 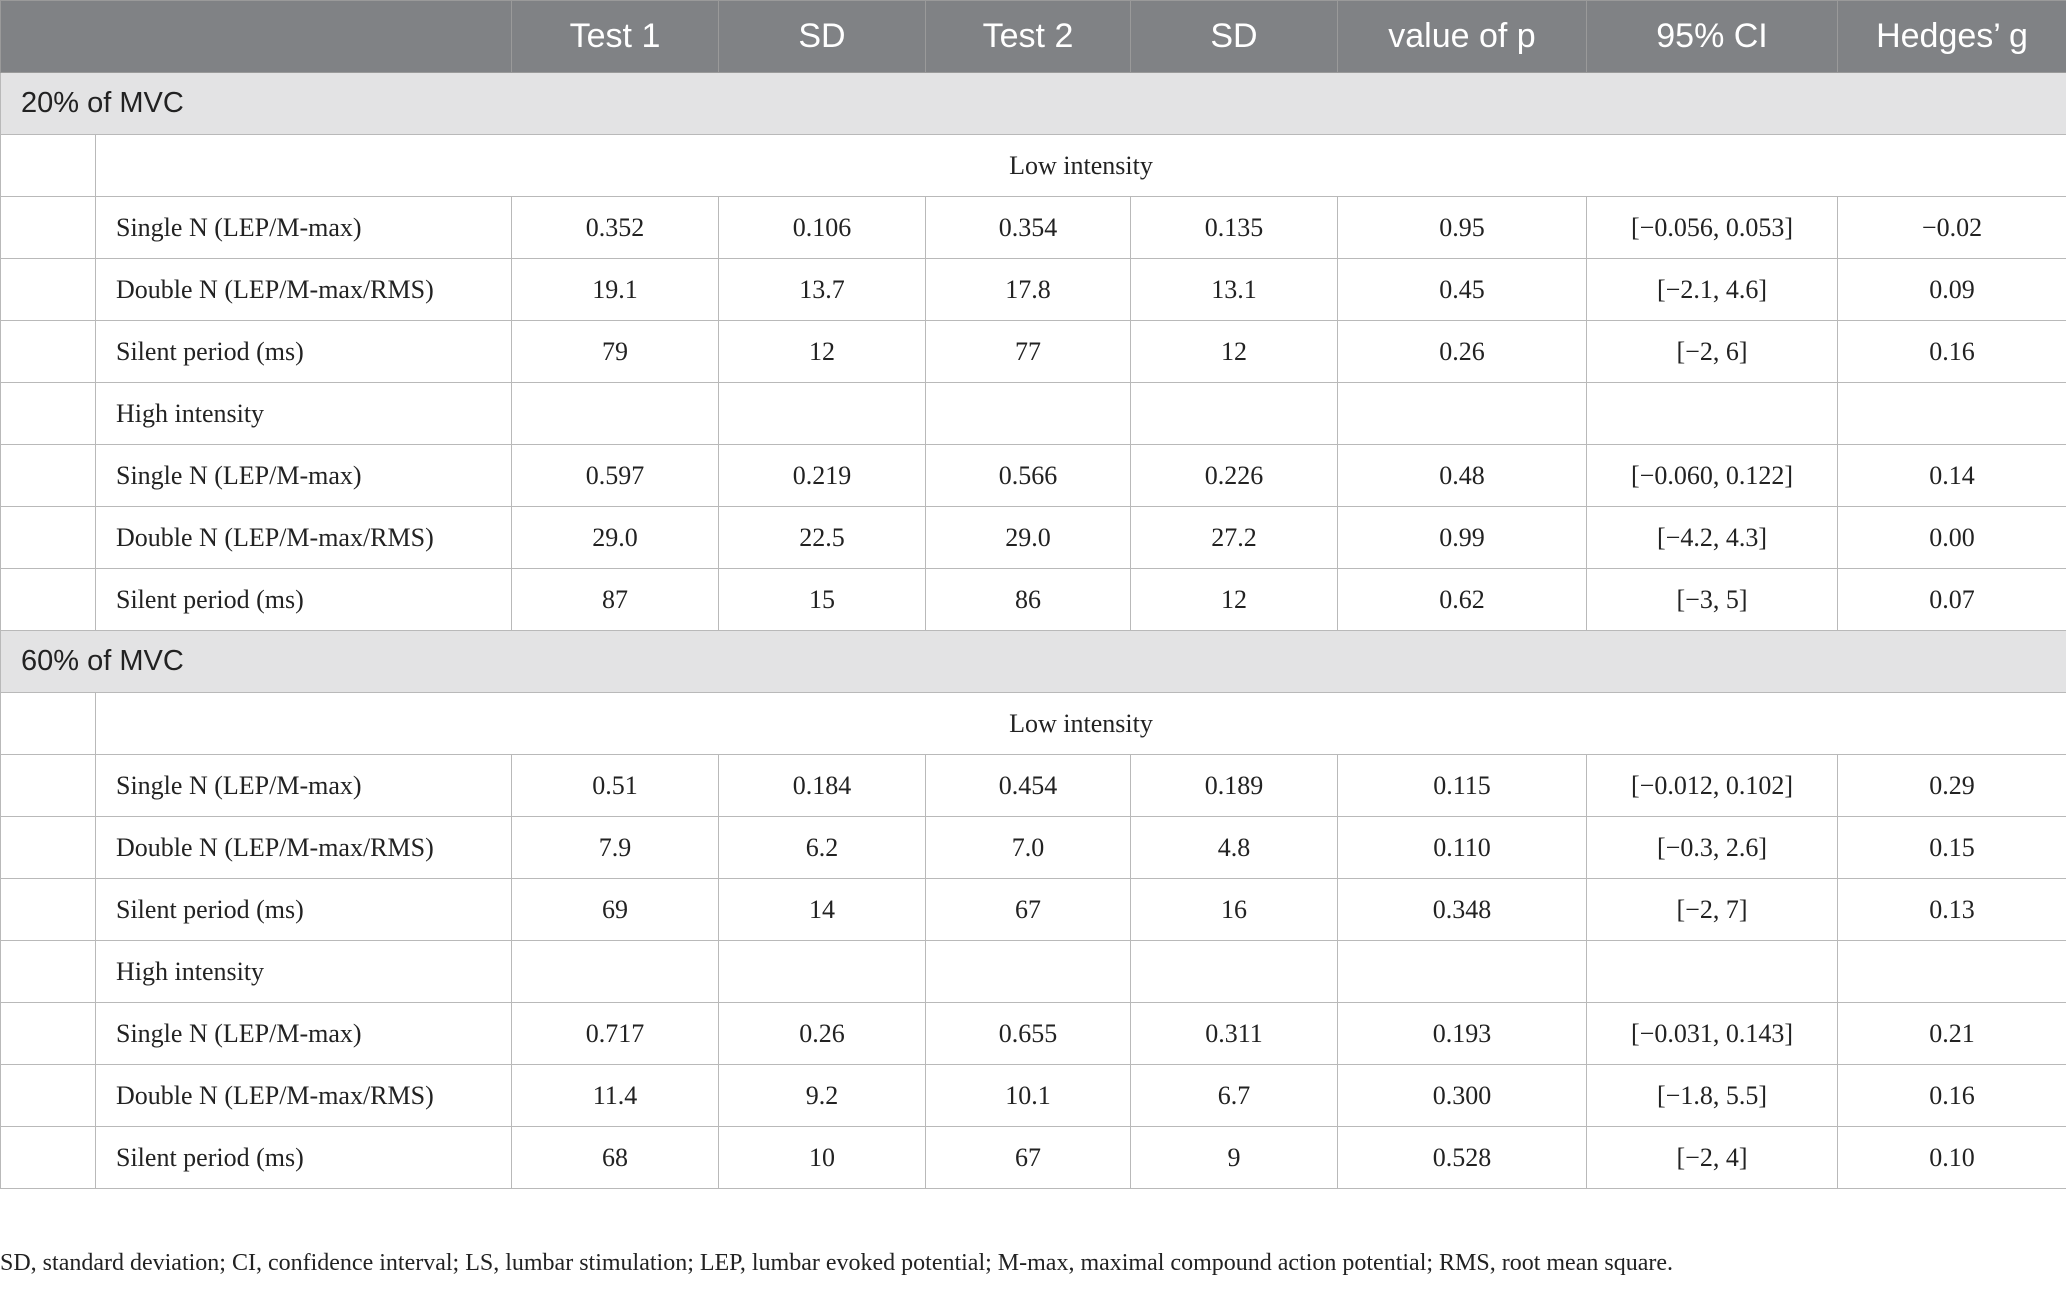 I want to click on cell: 0.10, so click(x=1951, y=1157).